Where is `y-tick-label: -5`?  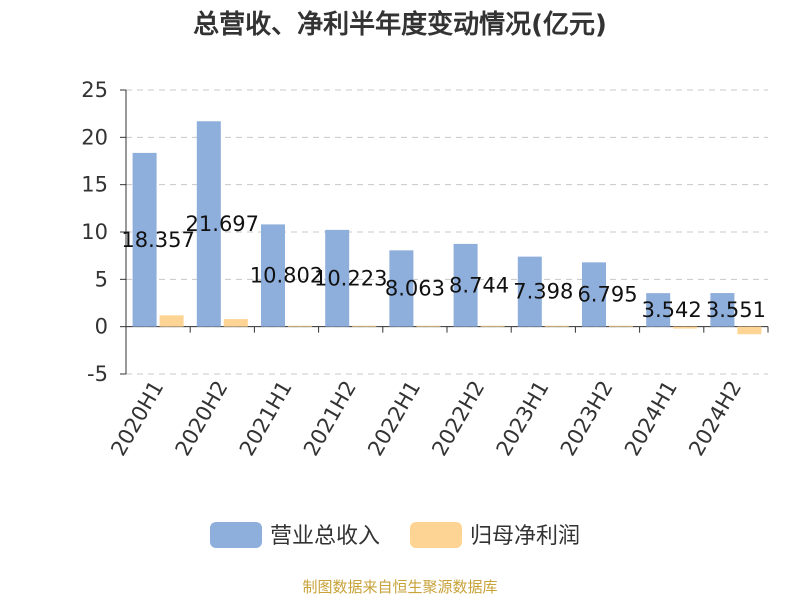 y-tick-label: -5 is located at coordinates (97, 374).